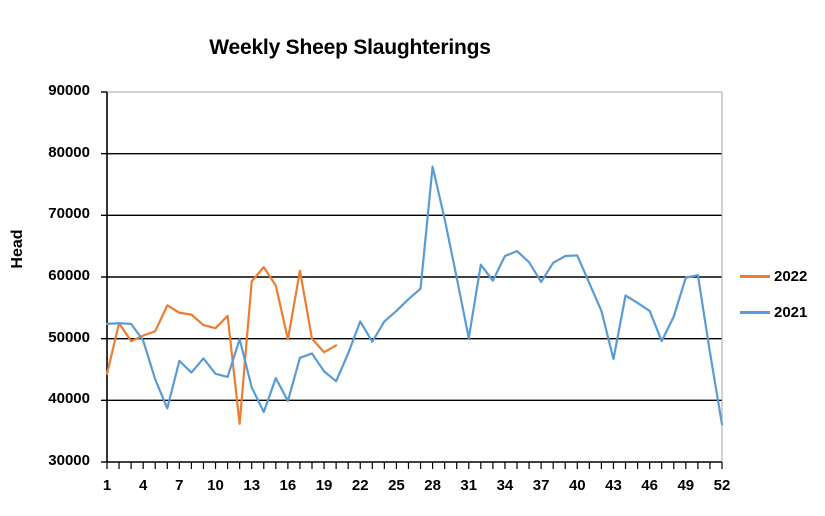  Describe the element at coordinates (541, 485) in the screenshot. I see `x-tick-label: 37` at that location.